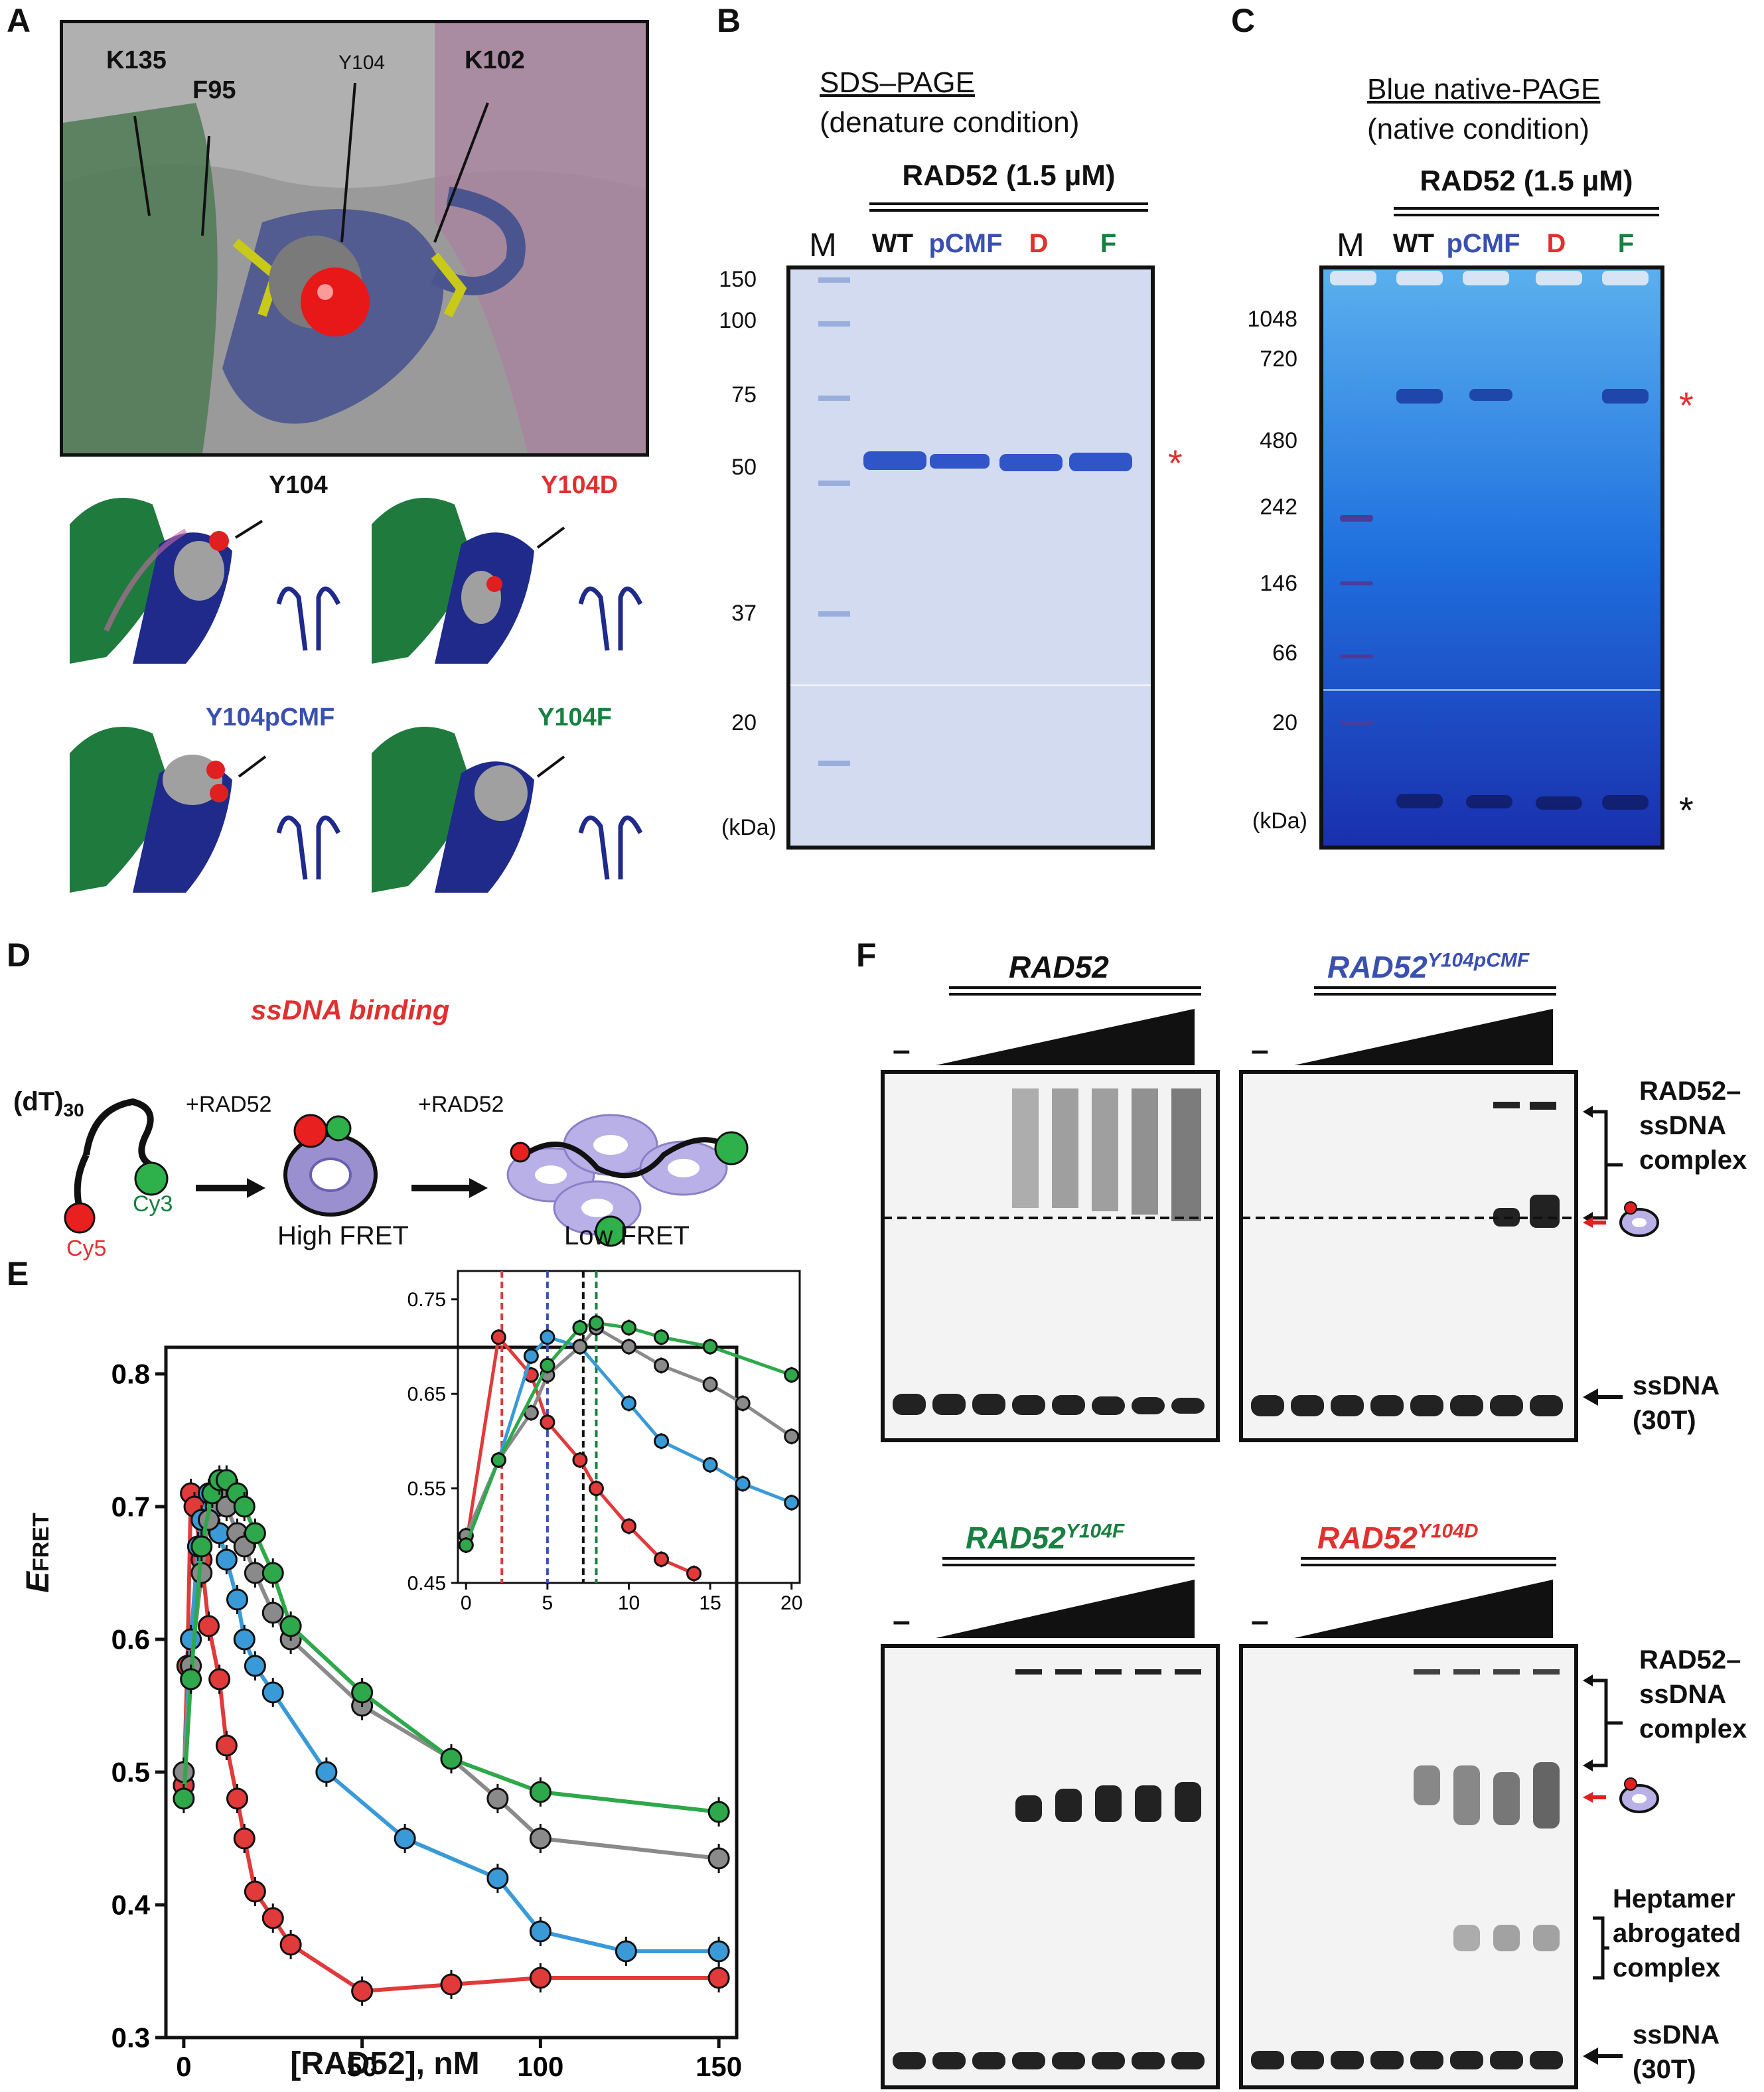 Image resolution: width=1764 pixels, height=2092 pixels. What do you see at coordinates (1260, 1050) in the screenshot?
I see `emsa-minus-pcmf: –` at bounding box center [1260, 1050].